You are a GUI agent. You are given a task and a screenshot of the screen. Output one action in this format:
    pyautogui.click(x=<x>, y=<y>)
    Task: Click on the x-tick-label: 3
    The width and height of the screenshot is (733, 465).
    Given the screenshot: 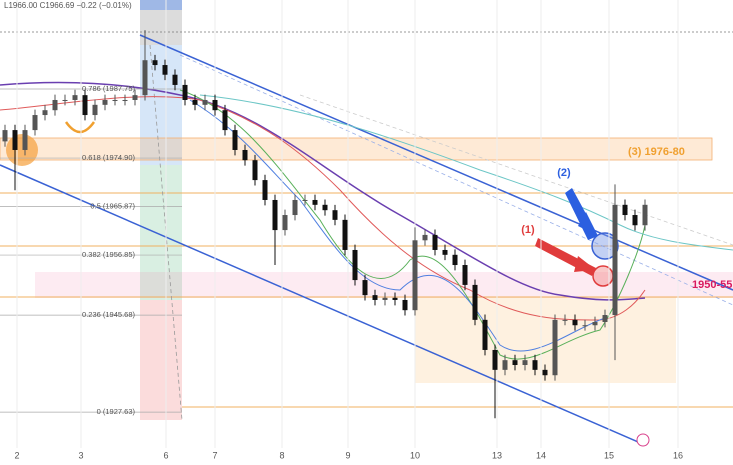 What is the action you would take?
    pyautogui.click(x=80, y=455)
    